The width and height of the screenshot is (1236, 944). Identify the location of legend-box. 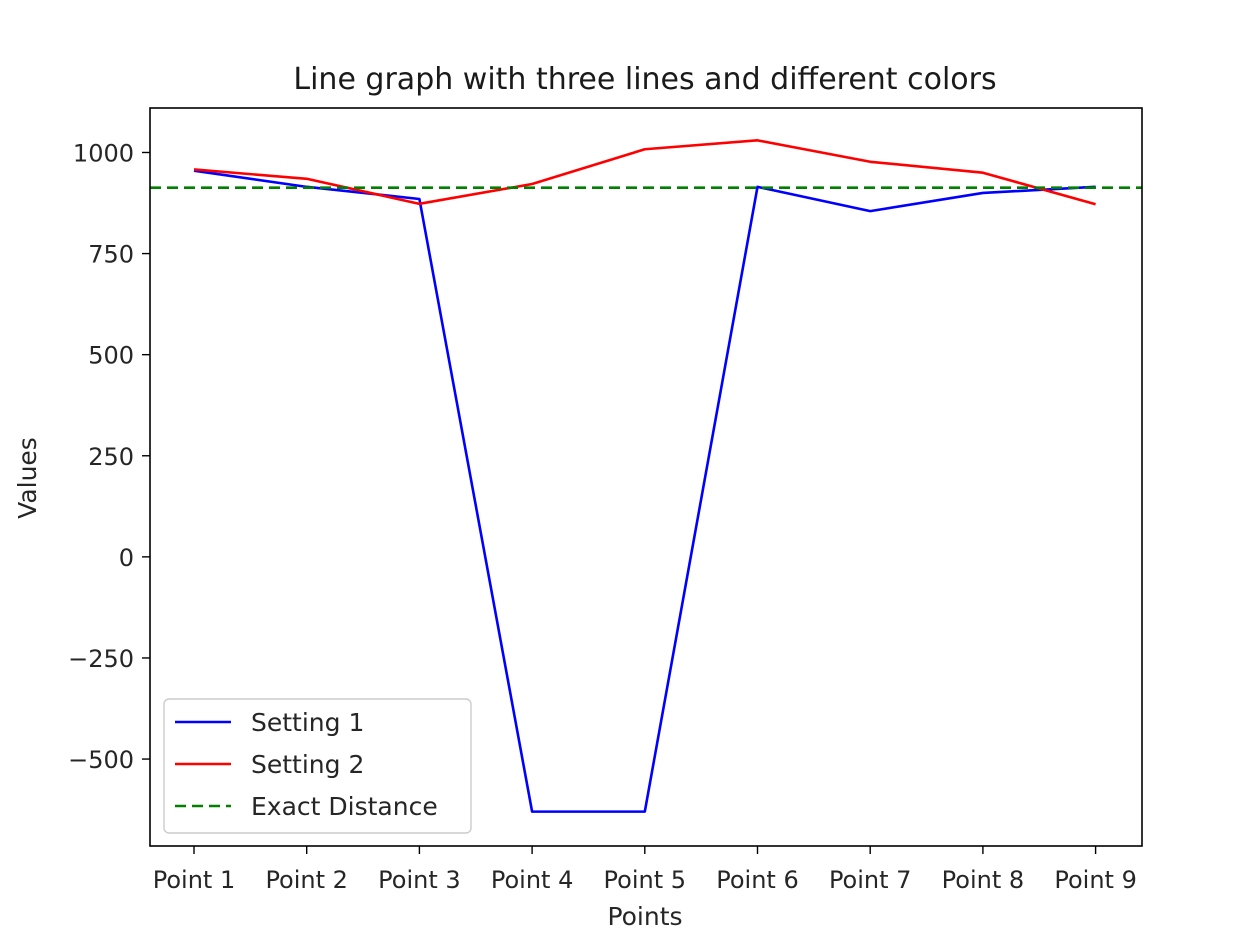
(317, 766).